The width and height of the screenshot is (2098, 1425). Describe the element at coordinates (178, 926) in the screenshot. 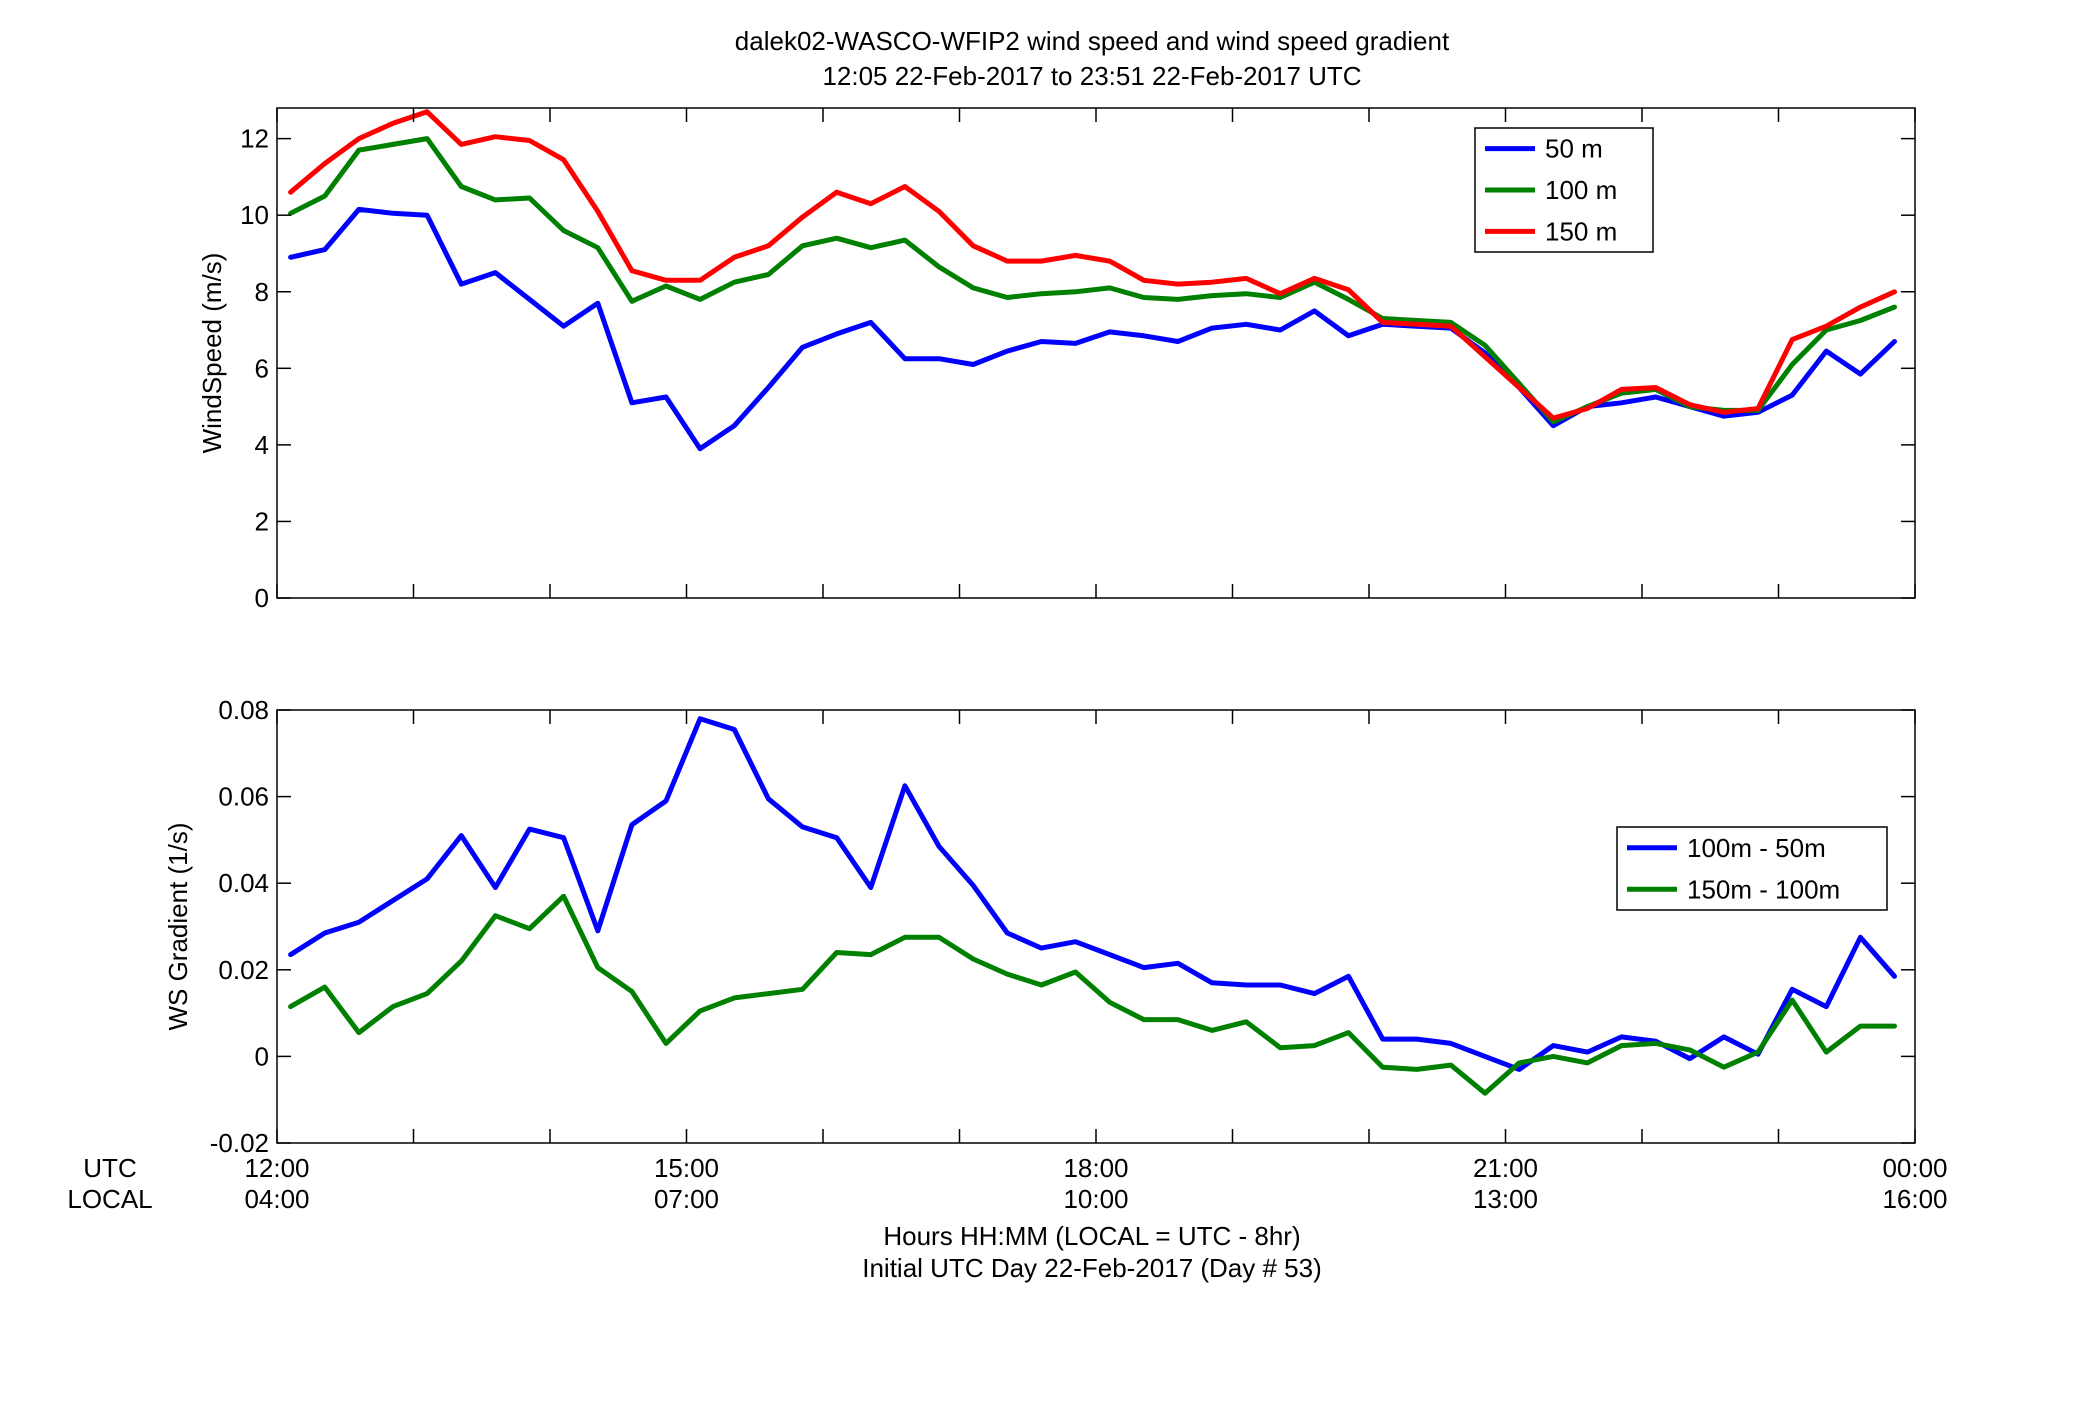

I see `y-axis-label: WS Gradient (1/s)` at that location.